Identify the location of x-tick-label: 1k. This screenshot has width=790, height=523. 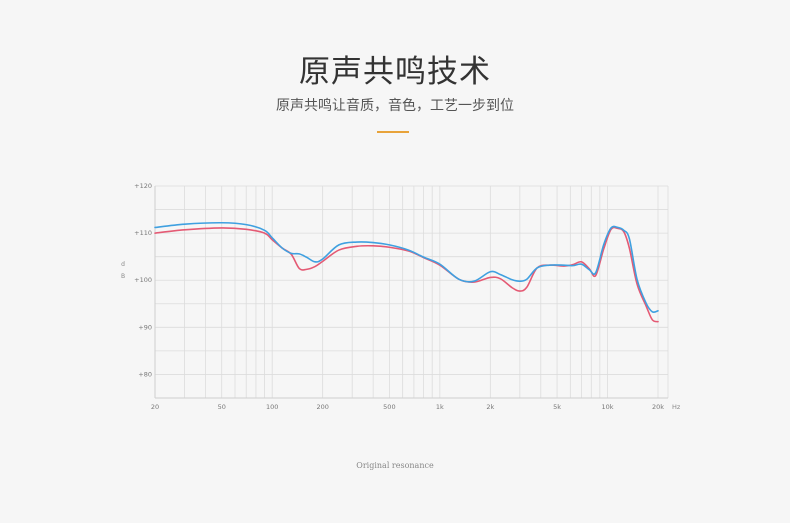
(440, 407).